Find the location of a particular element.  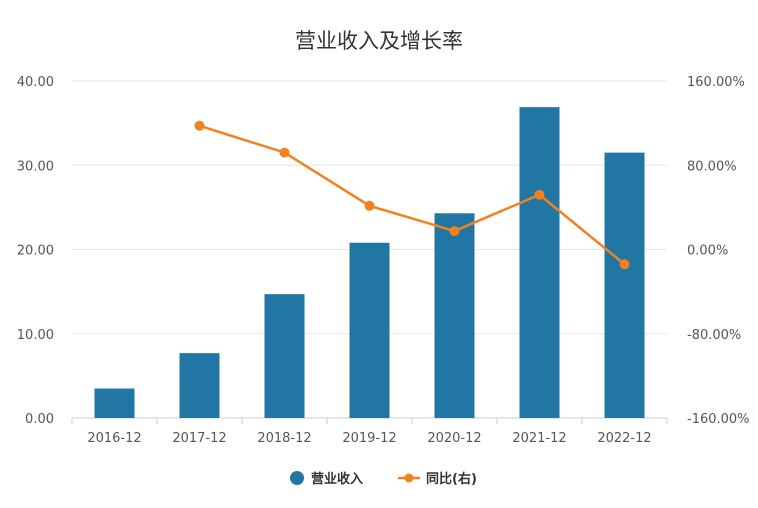

legend-revenue-label: 营业收入 is located at coordinates (337, 479).